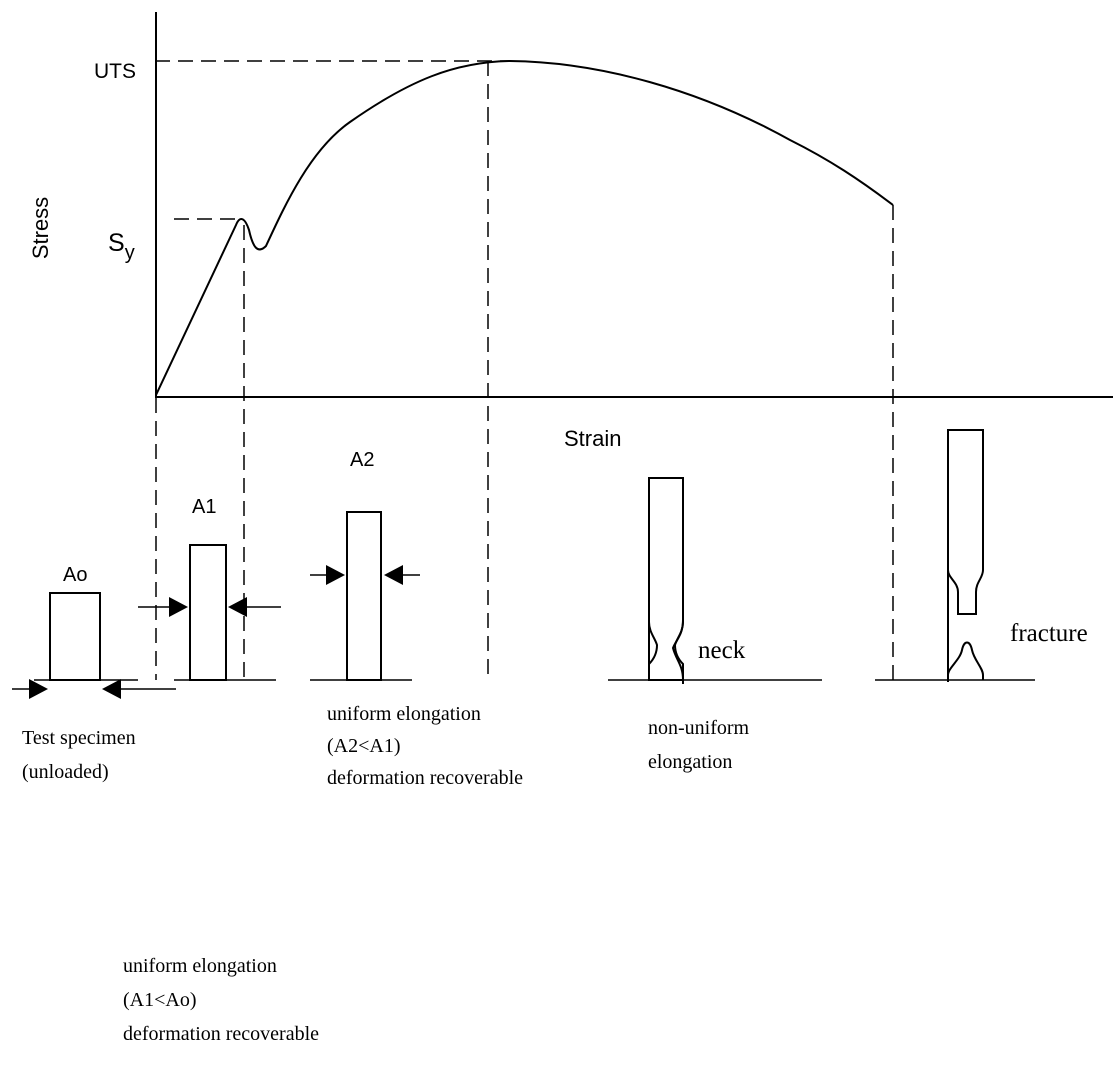 Image resolution: width=1113 pixels, height=1070 pixels. What do you see at coordinates (362, 460) in the screenshot?
I see `a2-label: A2` at bounding box center [362, 460].